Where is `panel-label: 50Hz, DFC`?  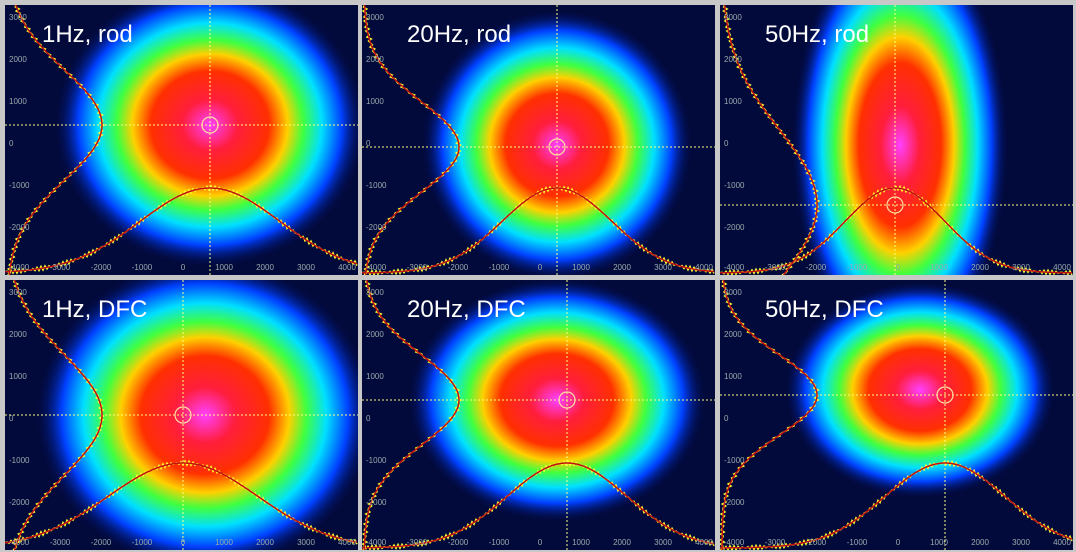 panel-label: 50Hz, DFC is located at coordinates (824, 309).